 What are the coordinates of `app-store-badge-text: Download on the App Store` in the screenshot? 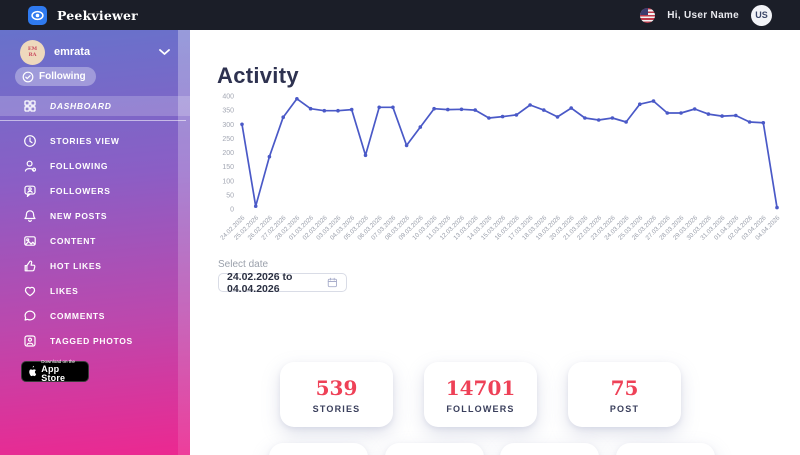 It's located at (62, 371).